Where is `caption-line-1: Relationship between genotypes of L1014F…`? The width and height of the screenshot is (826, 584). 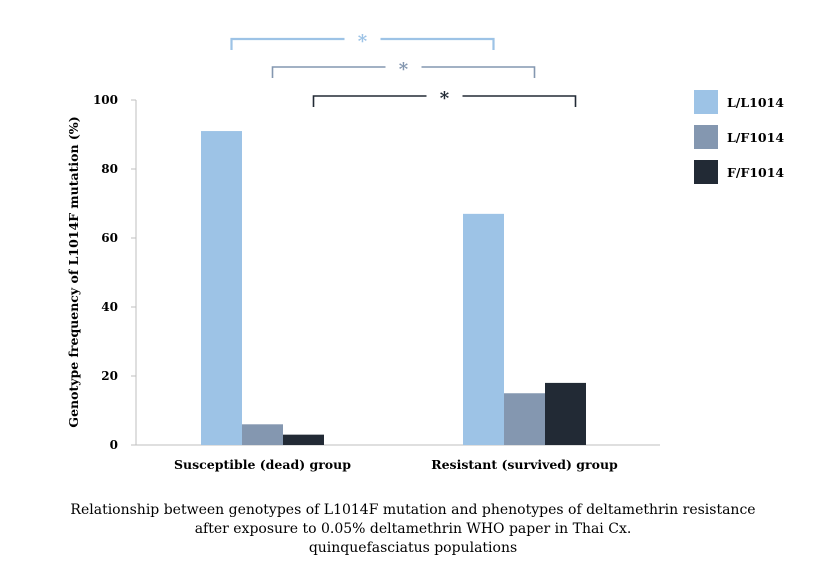
caption-line-1: Relationship between genotypes of L1014F… is located at coordinates (413, 510).